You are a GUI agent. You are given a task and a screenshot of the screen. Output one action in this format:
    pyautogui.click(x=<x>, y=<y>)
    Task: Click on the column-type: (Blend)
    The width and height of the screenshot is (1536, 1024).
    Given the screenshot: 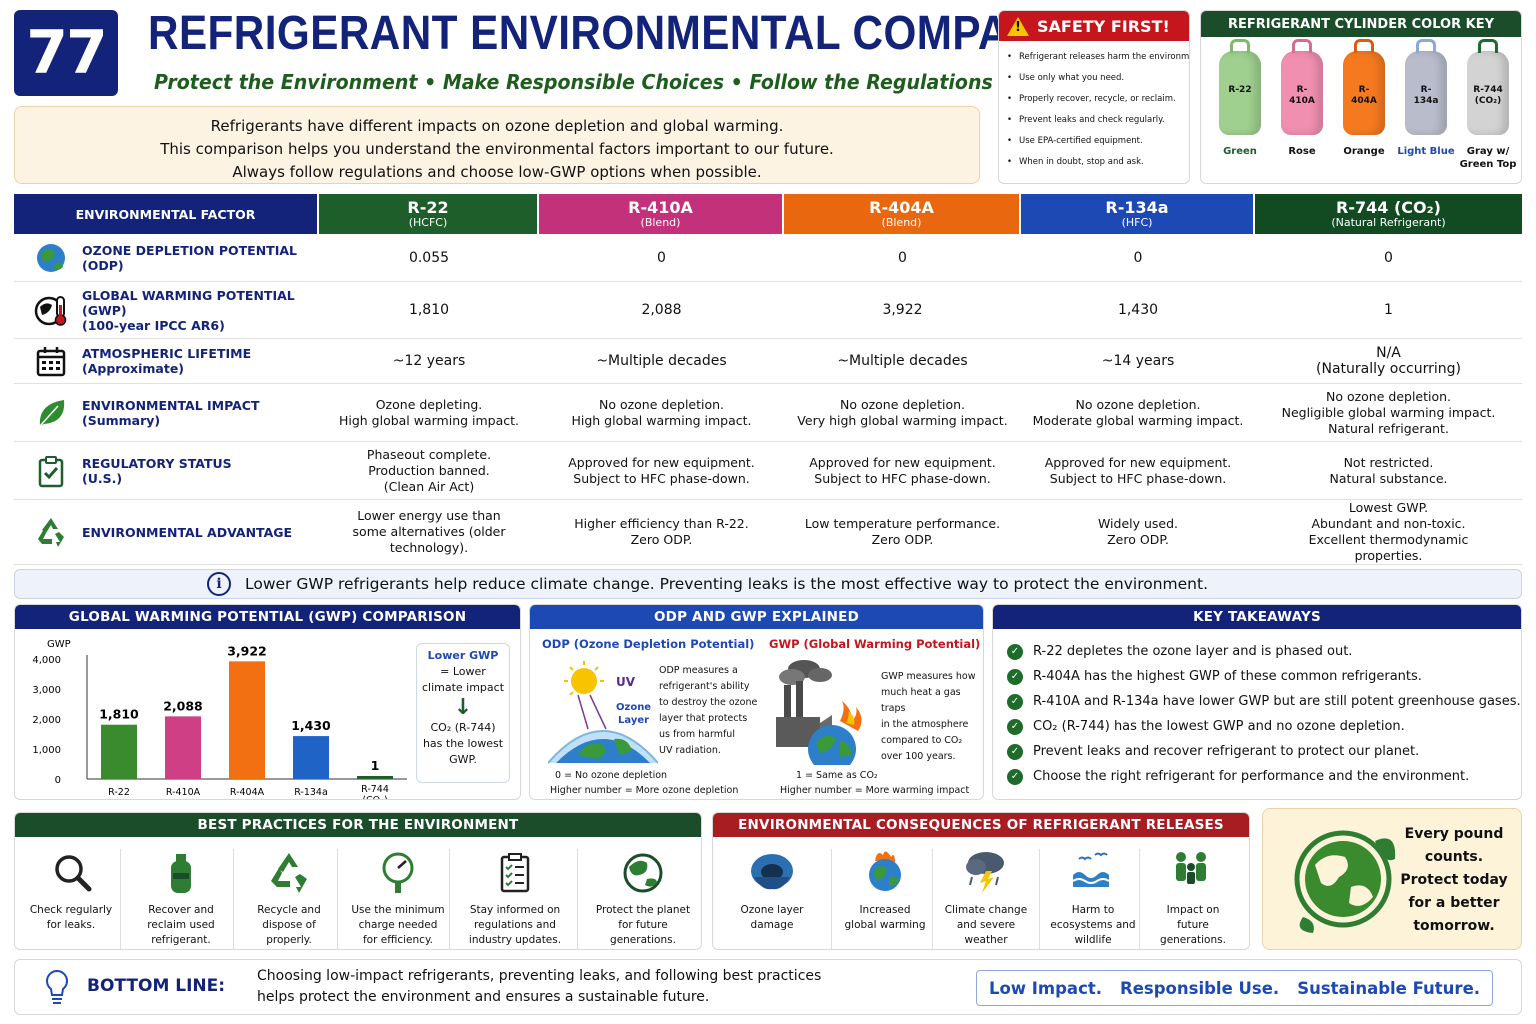 What is the action you would take?
    pyautogui.click(x=901, y=222)
    